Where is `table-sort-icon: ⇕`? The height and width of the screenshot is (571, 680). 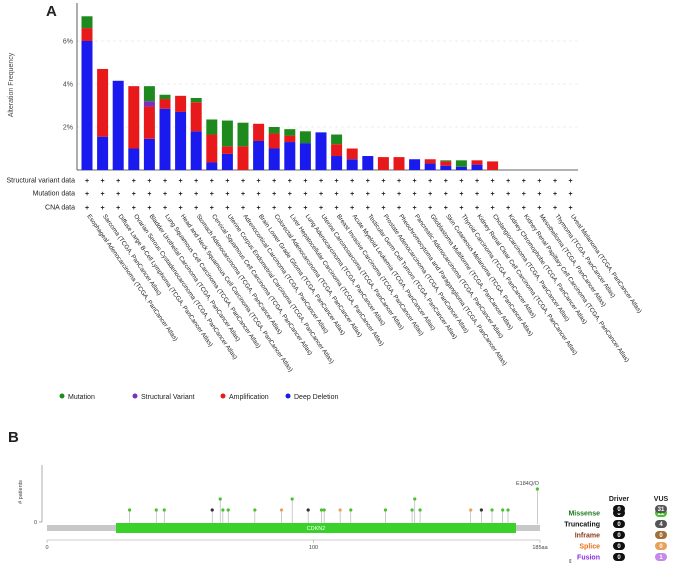 table-sort-icon: ⇕ is located at coordinates (570, 561).